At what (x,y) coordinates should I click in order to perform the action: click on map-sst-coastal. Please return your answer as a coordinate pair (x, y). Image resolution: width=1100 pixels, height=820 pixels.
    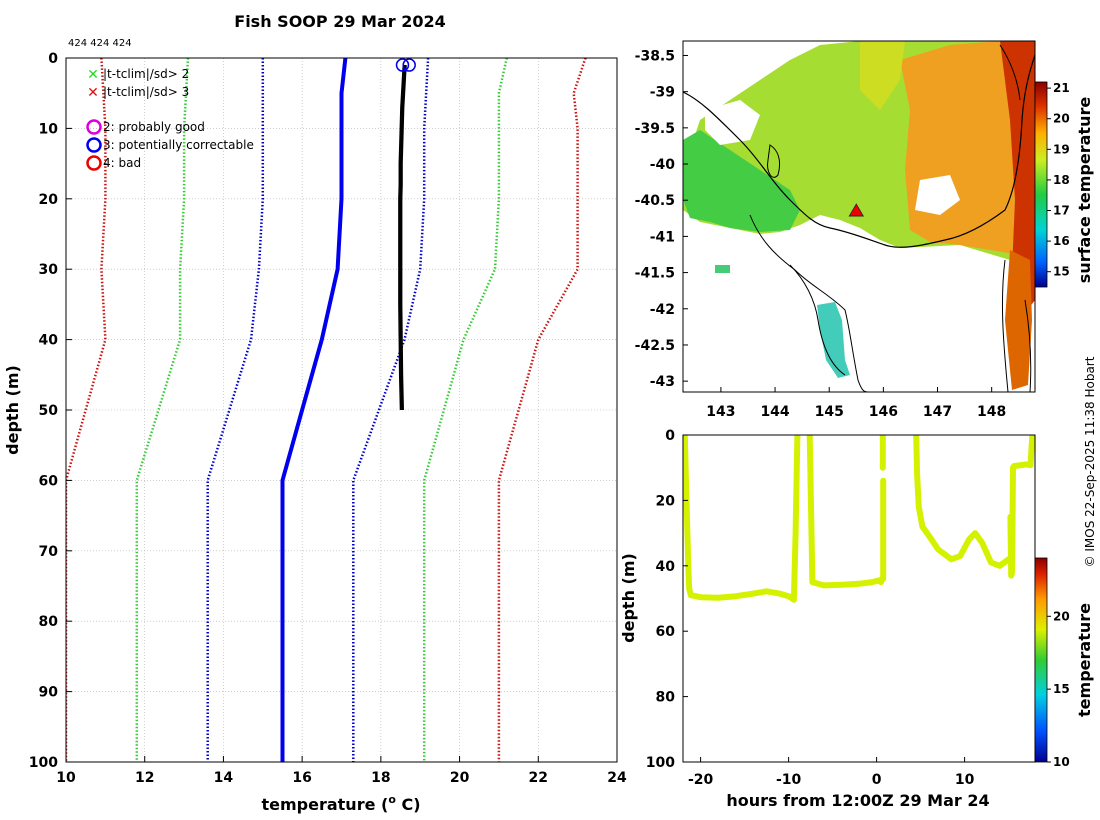
    Looking at the image, I should click on (1018, 320).